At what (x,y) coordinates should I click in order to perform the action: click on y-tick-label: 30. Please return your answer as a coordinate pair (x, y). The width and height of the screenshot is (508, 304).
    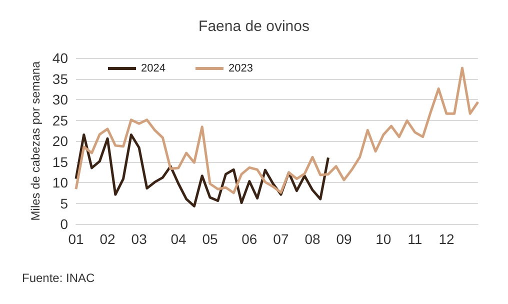
    Looking at the image, I should click on (60, 100).